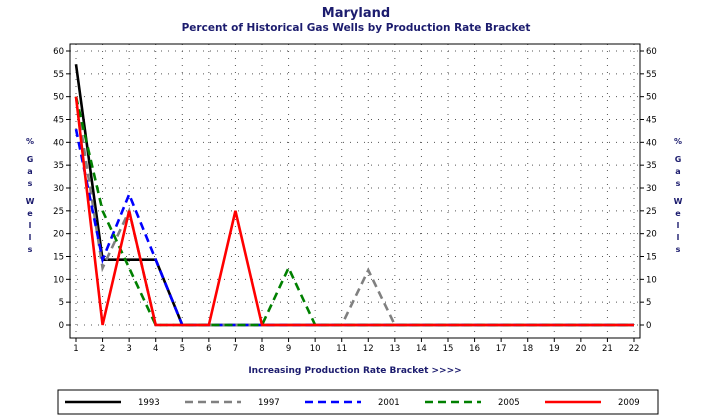 The width and height of the screenshot is (712, 418). I want to click on x-tick-label: 17, so click(501, 349).